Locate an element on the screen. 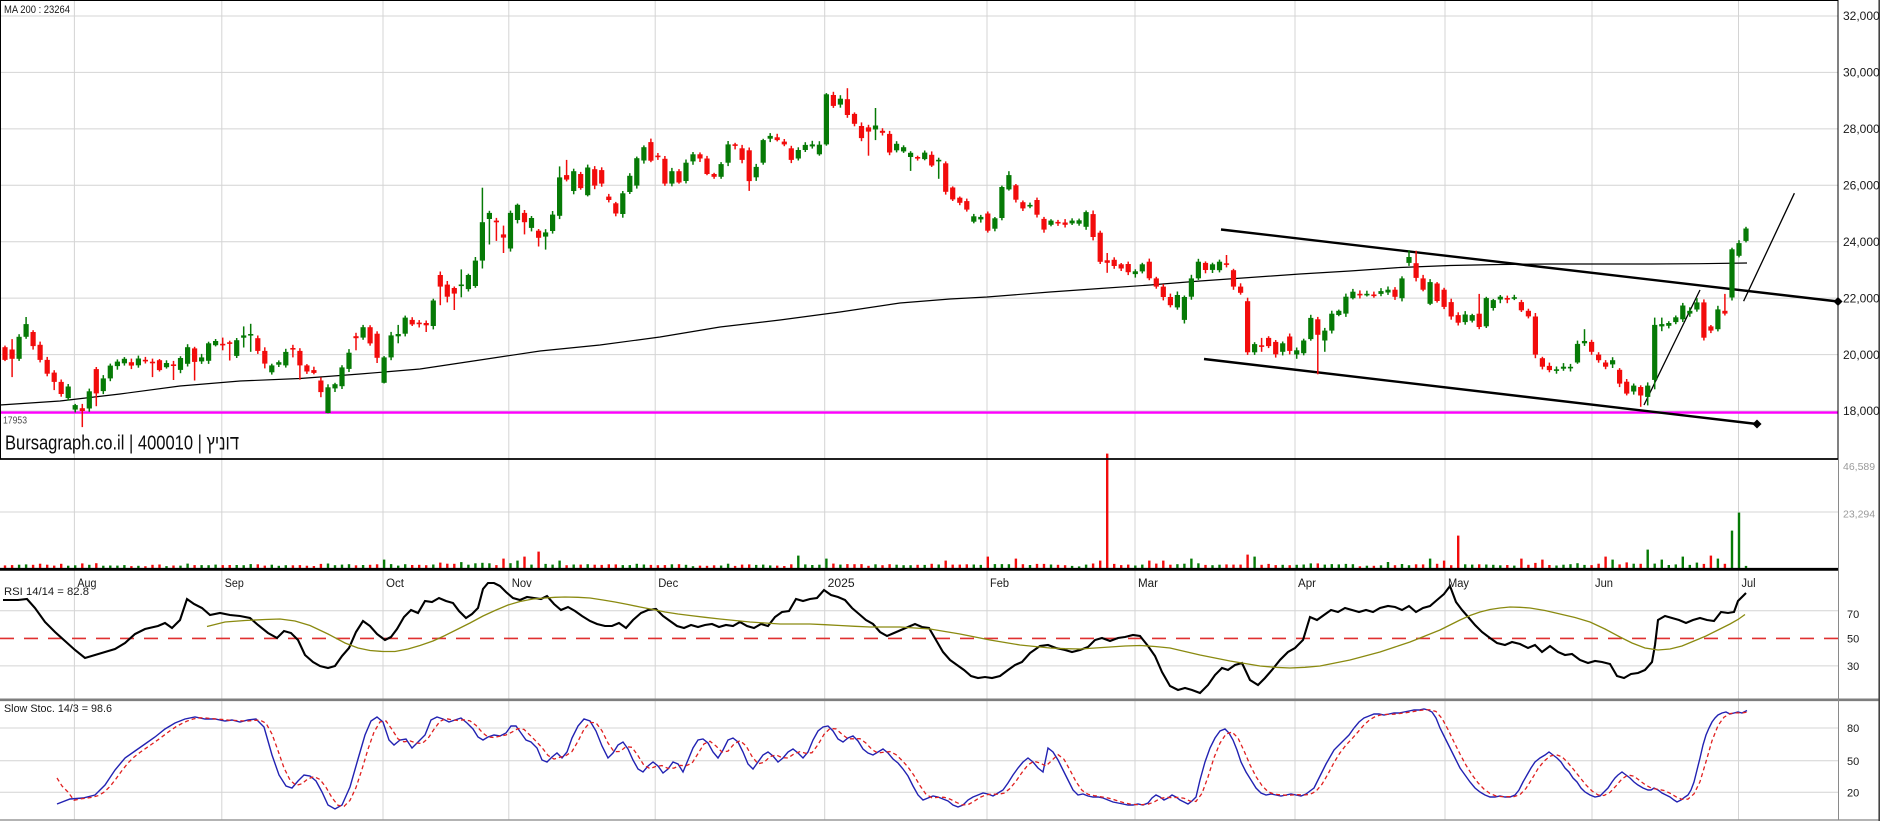 The height and width of the screenshot is (821, 1880). svg-text: Apr is located at coordinates (1307, 584).